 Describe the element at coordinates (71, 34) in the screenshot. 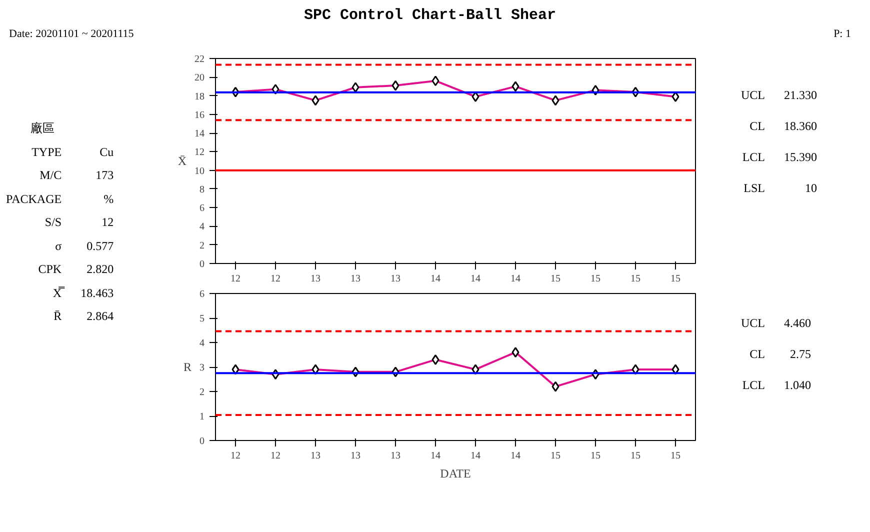

I see `text: Date: 20201101 ~ 20201115` at that location.